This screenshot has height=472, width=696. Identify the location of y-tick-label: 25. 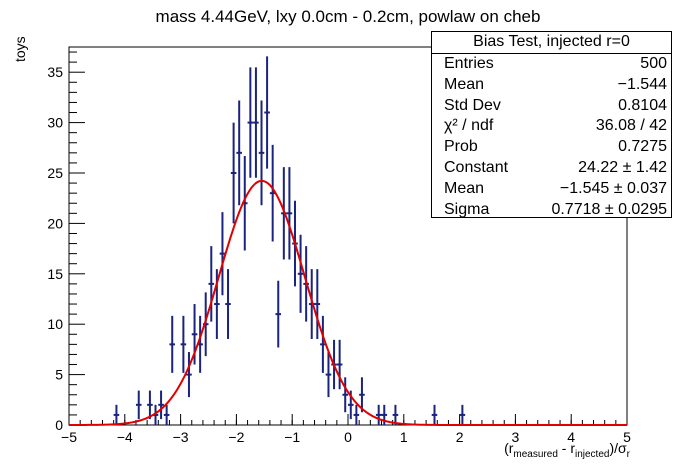
(55, 173).